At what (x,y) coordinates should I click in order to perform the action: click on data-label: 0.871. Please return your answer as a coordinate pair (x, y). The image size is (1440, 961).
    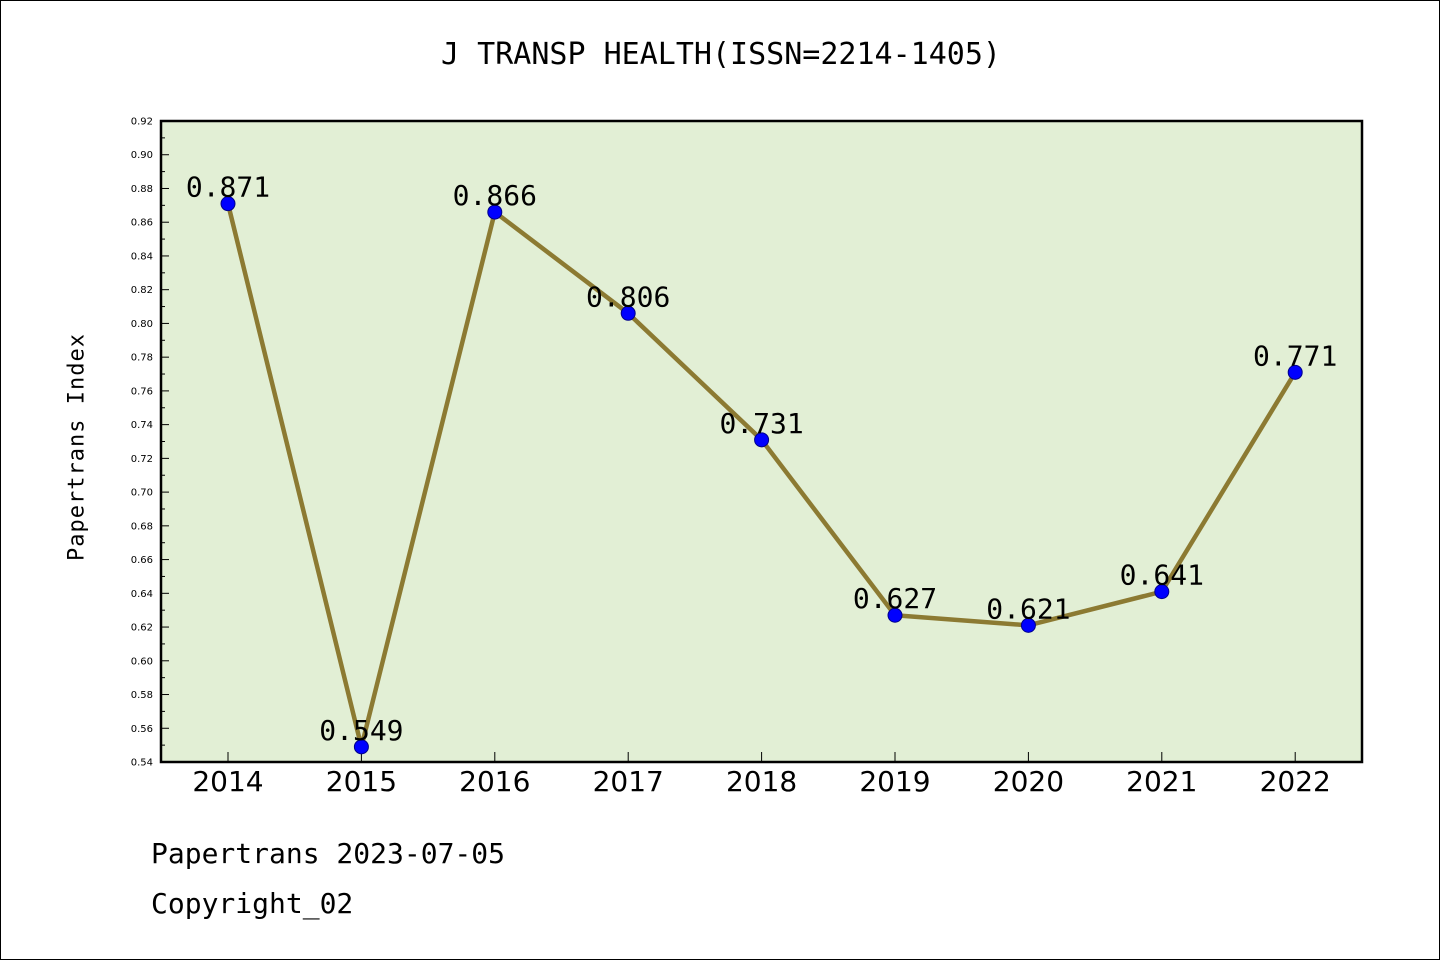
    Looking at the image, I should click on (228, 187).